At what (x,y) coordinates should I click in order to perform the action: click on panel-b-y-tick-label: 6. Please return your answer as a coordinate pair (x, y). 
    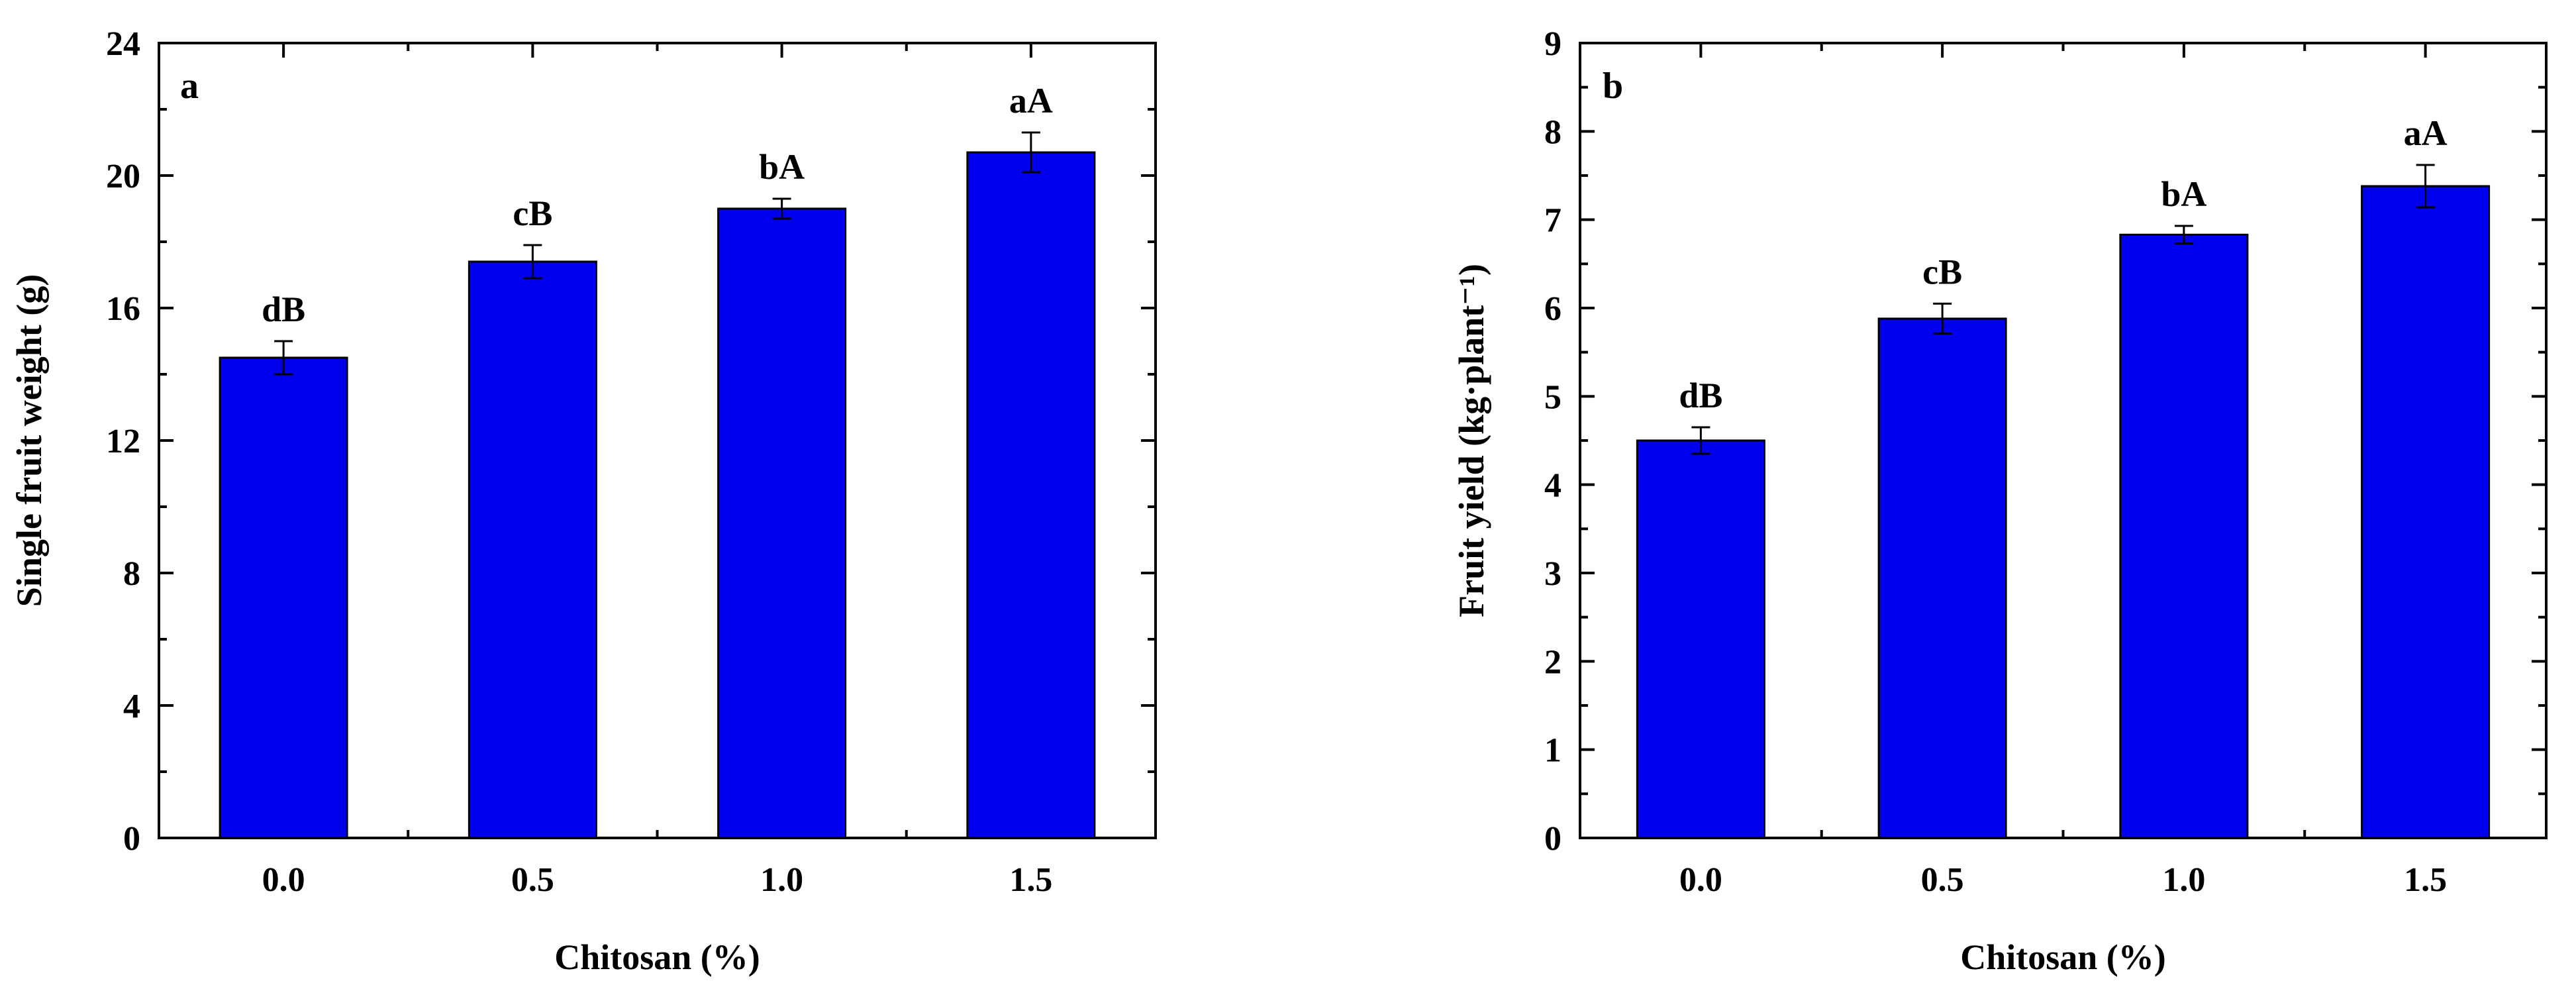
    Looking at the image, I should click on (1552, 309).